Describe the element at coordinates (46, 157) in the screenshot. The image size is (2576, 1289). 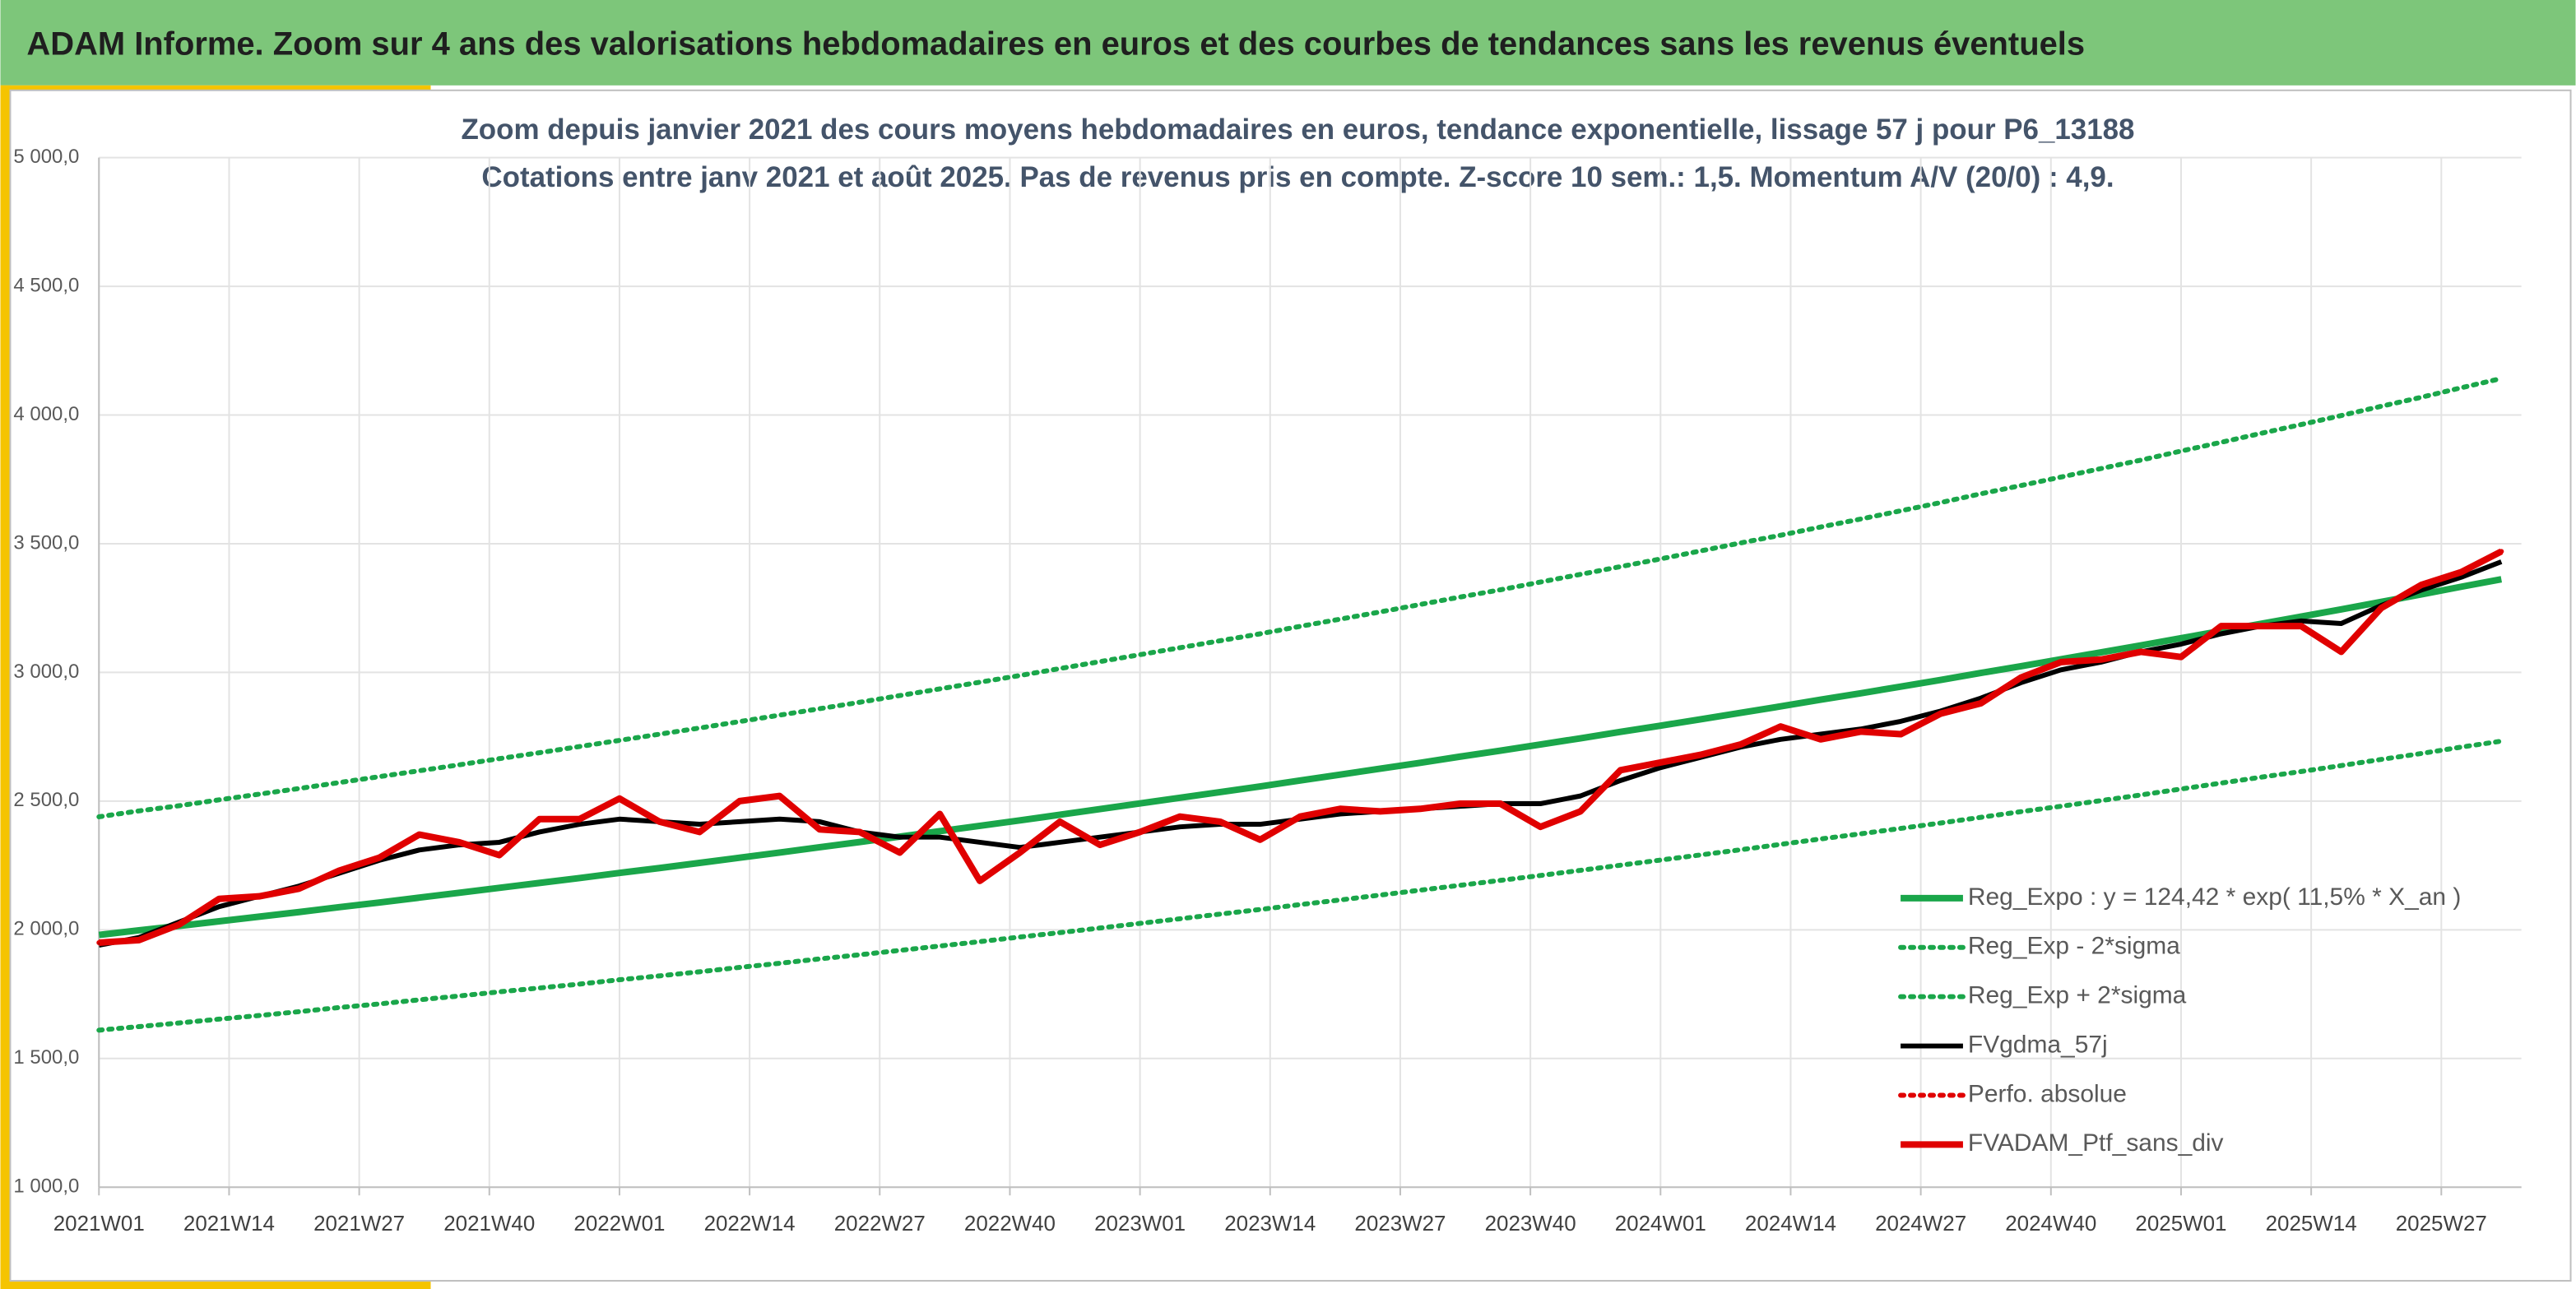
I see `y-tick-label: 5 000,0` at that location.